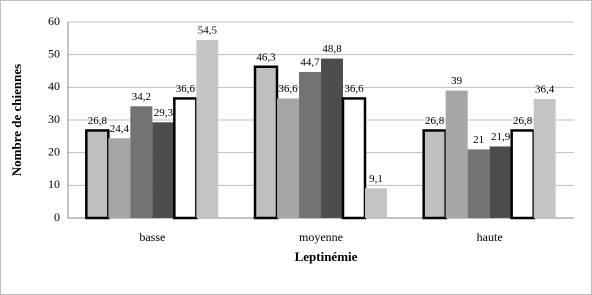 Image resolution: width=592 pixels, height=295 pixels. I want to click on data-label: 29,3, so click(164, 113).